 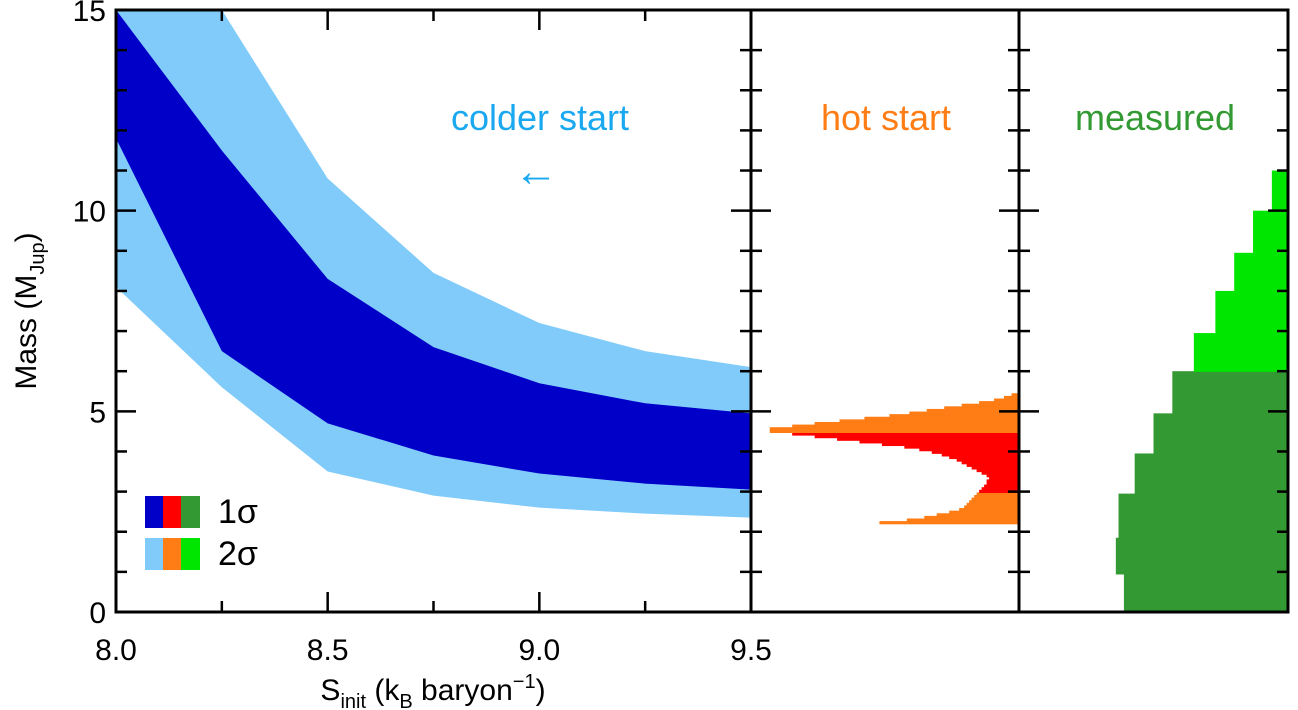 What do you see at coordinates (328, 650) in the screenshot?
I see `x-tick-label: 8.5` at bounding box center [328, 650].